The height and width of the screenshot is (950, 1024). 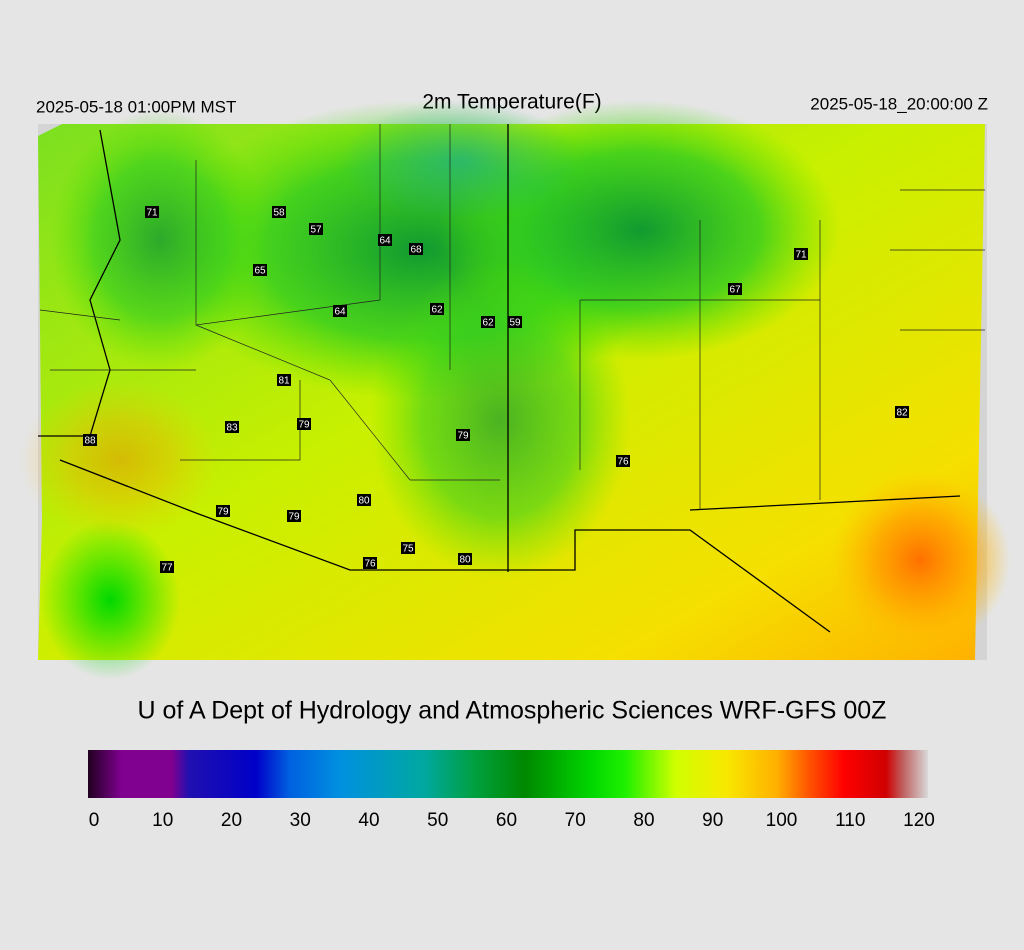 I want to click on station-value: 81, so click(x=284, y=381).